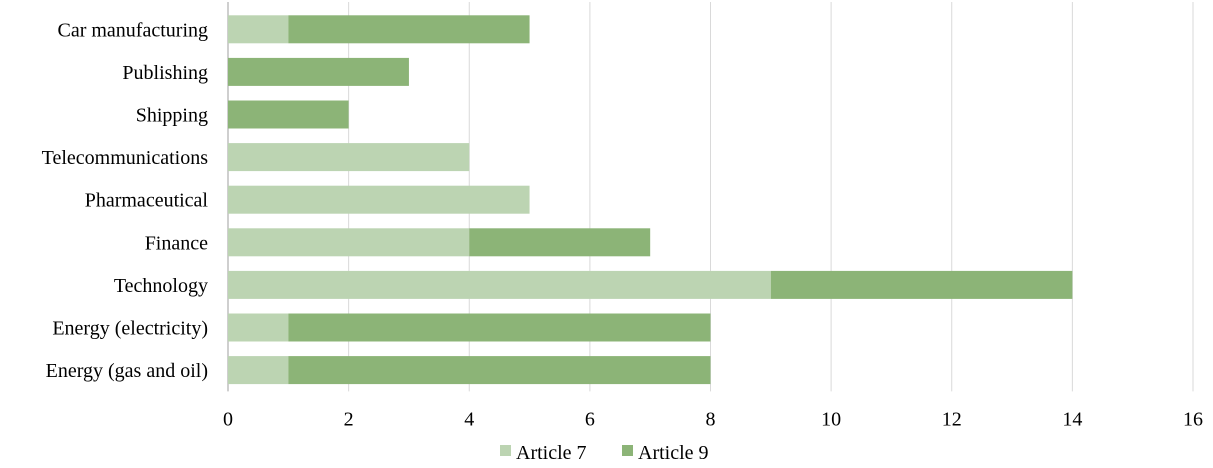 The image size is (1213, 468). I want to click on x-axis-tick-labels: 0 2 4 6 8 10 12 14 16, so click(713, 419).